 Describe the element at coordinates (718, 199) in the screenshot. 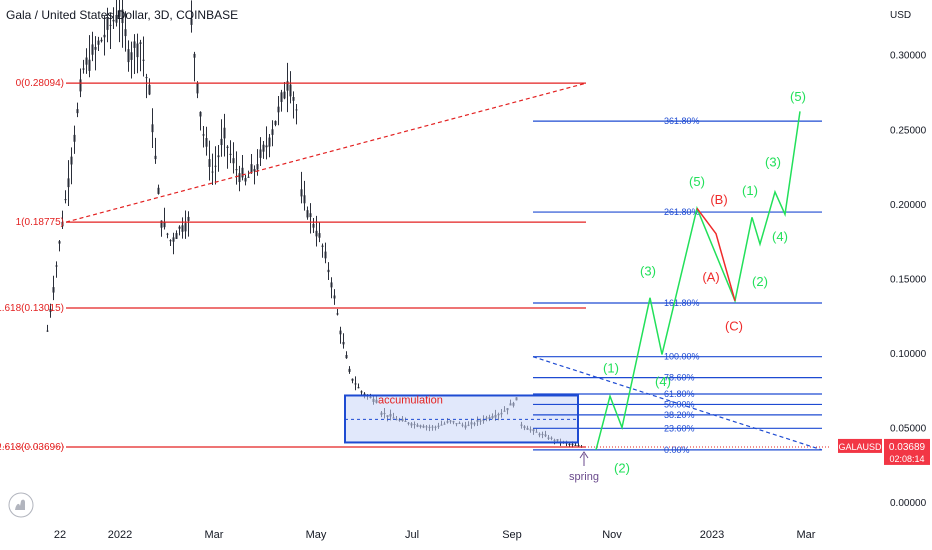

I see `wave-label-red: (B)` at that location.